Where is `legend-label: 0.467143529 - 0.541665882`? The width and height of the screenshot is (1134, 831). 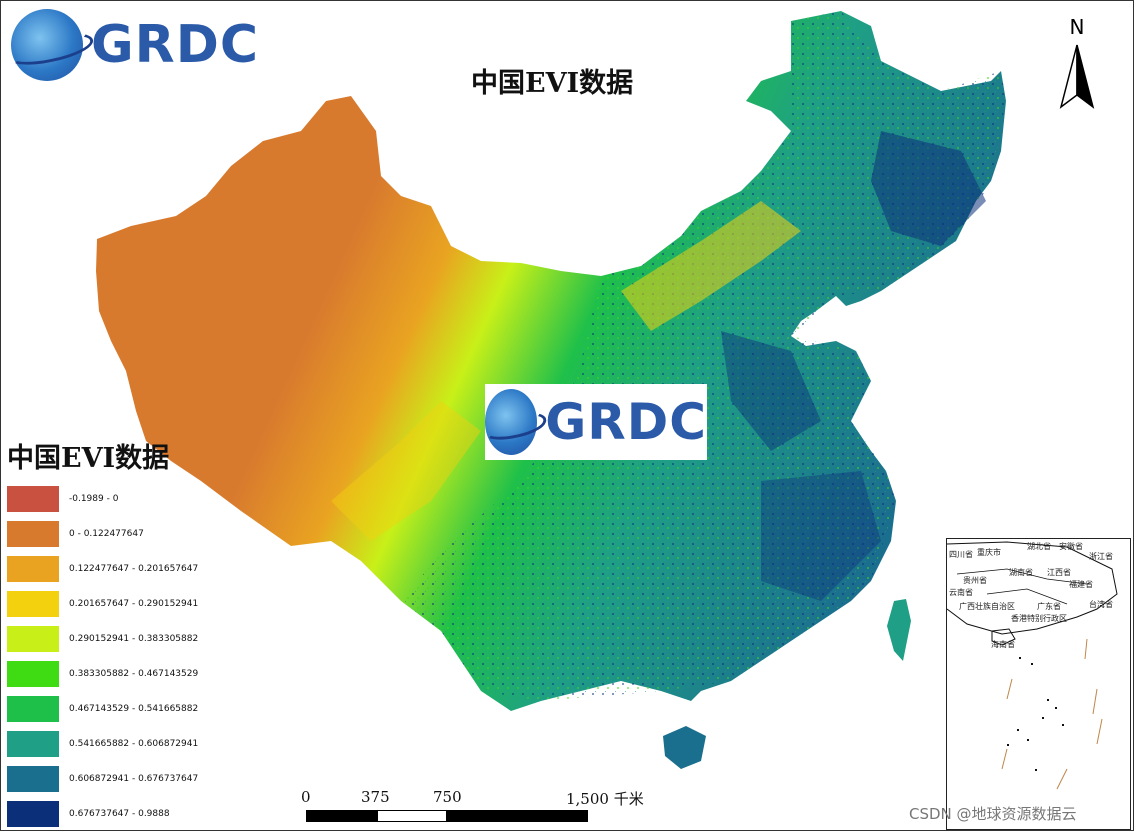
legend-label: 0.467143529 - 0.541665882 is located at coordinates (134, 709).